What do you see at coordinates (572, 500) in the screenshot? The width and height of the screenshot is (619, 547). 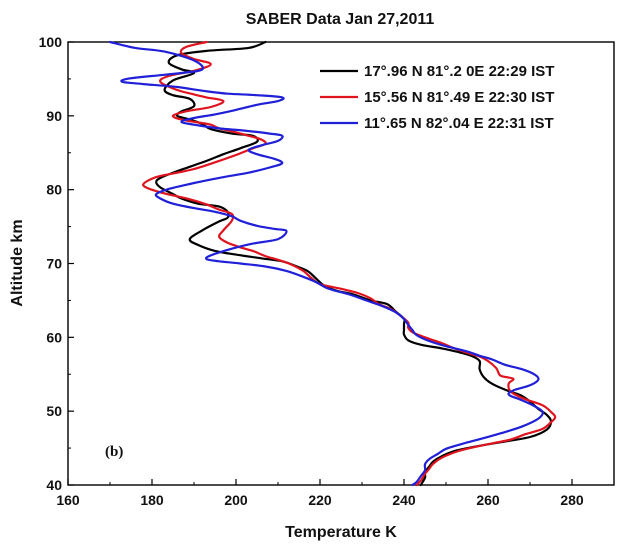 I see `x-tick-label: 280` at bounding box center [572, 500].